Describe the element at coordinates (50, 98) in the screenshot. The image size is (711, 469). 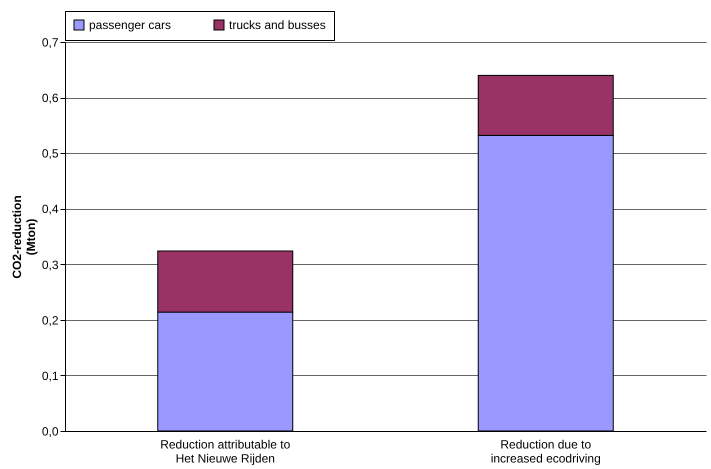
I see `y-tick-label: 0,6` at that location.